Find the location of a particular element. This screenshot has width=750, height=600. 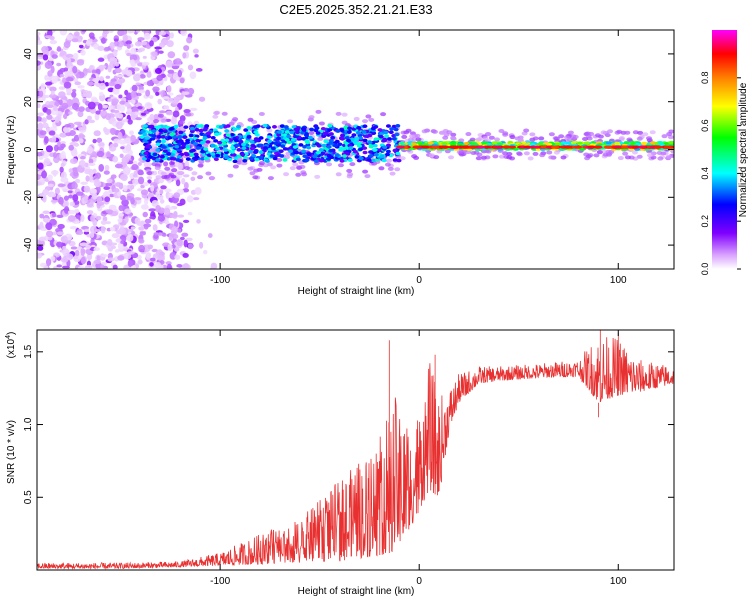

snr-y-label: SNR (10 * v/v) is located at coordinates (11, 452).